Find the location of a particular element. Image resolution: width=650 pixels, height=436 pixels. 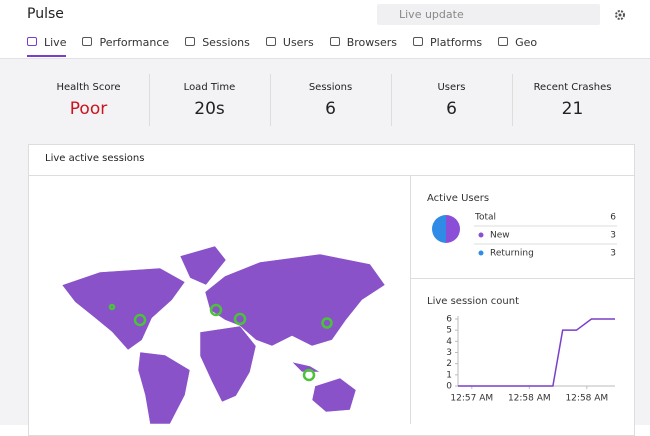

stat-card: Users 6 is located at coordinates (451, 101).